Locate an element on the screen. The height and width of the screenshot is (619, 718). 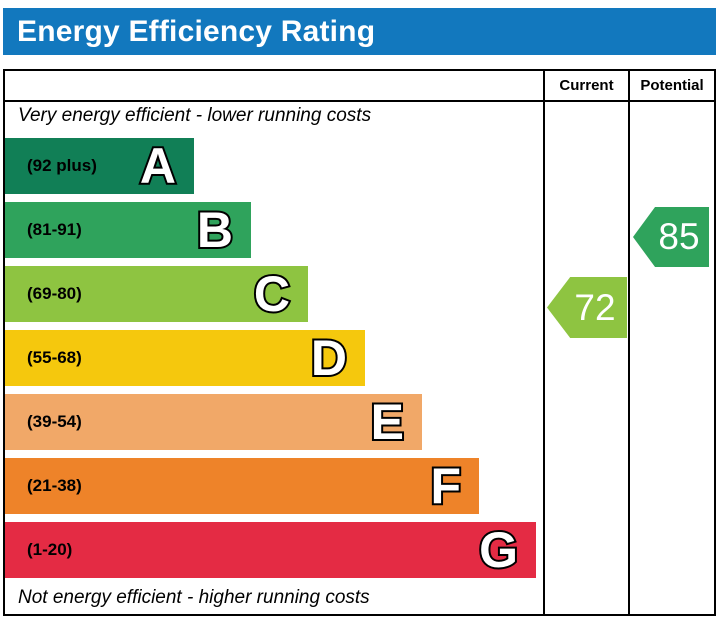
band-range-label: (69-80) is located at coordinates (54, 293).